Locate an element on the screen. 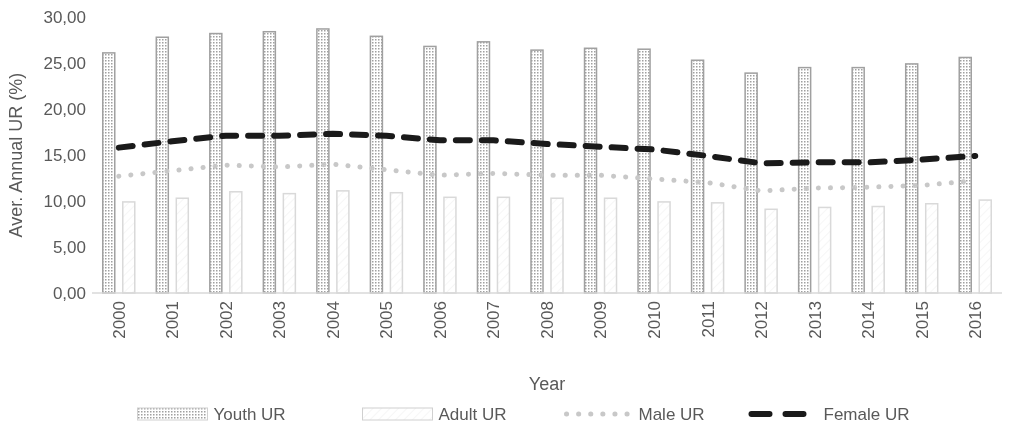 The width and height of the screenshot is (1010, 427). x-tick-label: 2006 is located at coordinates (440, 320).